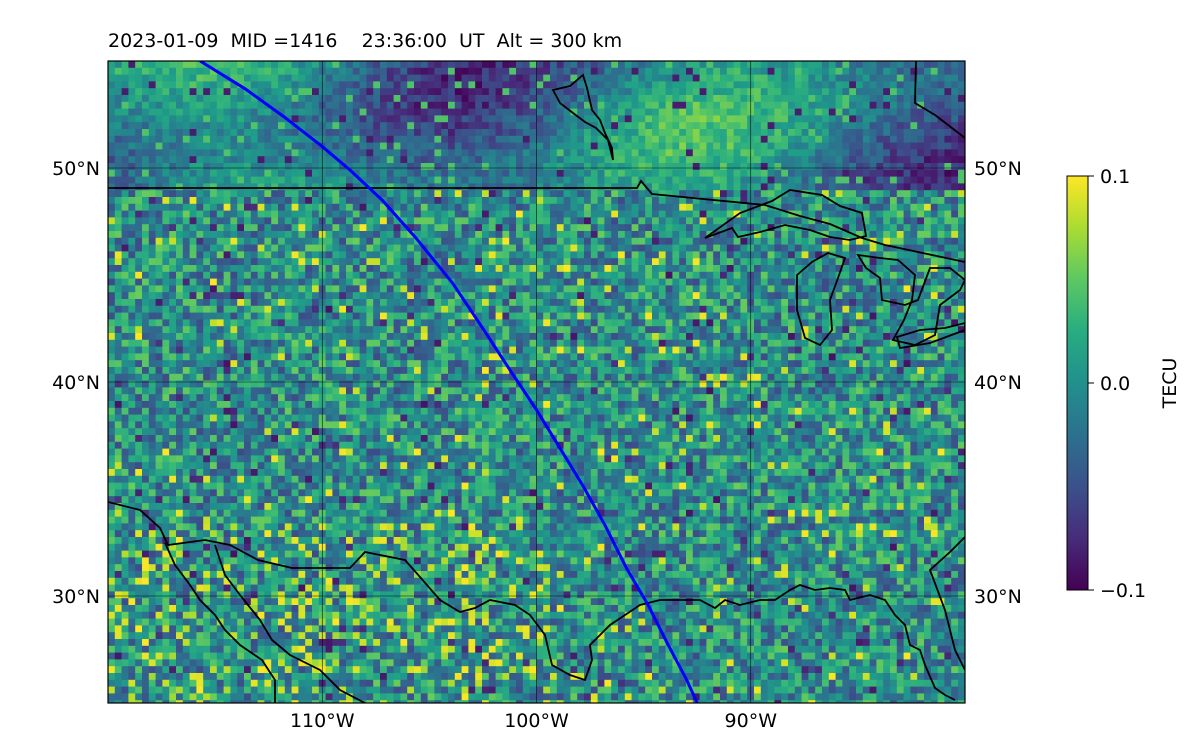 The height and width of the screenshot is (750, 1200). I want to click on colorbar-tick-label: −0.1, so click(1123, 591).